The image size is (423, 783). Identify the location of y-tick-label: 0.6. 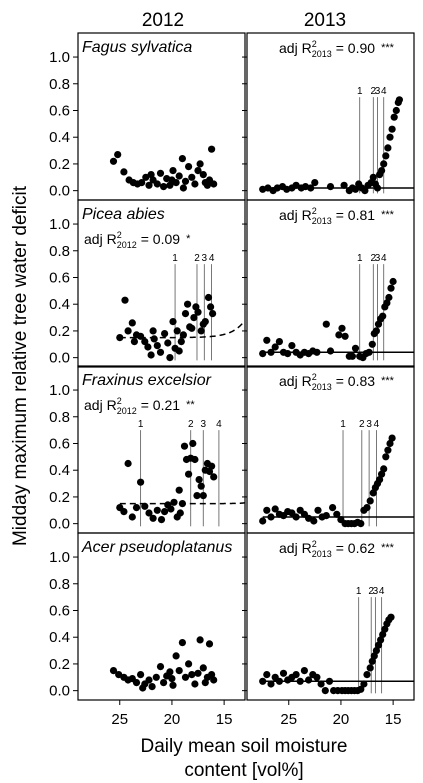
(59, 610).